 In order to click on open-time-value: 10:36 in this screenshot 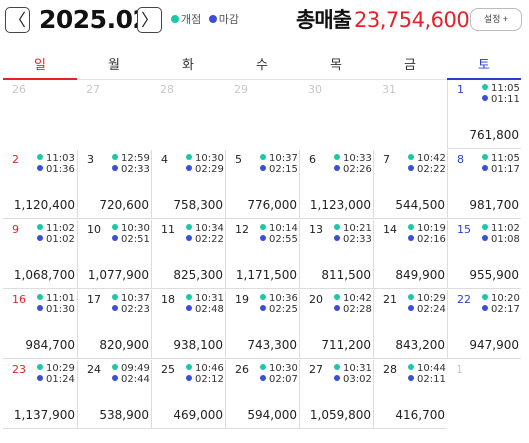, I will do `click(283, 298)`.